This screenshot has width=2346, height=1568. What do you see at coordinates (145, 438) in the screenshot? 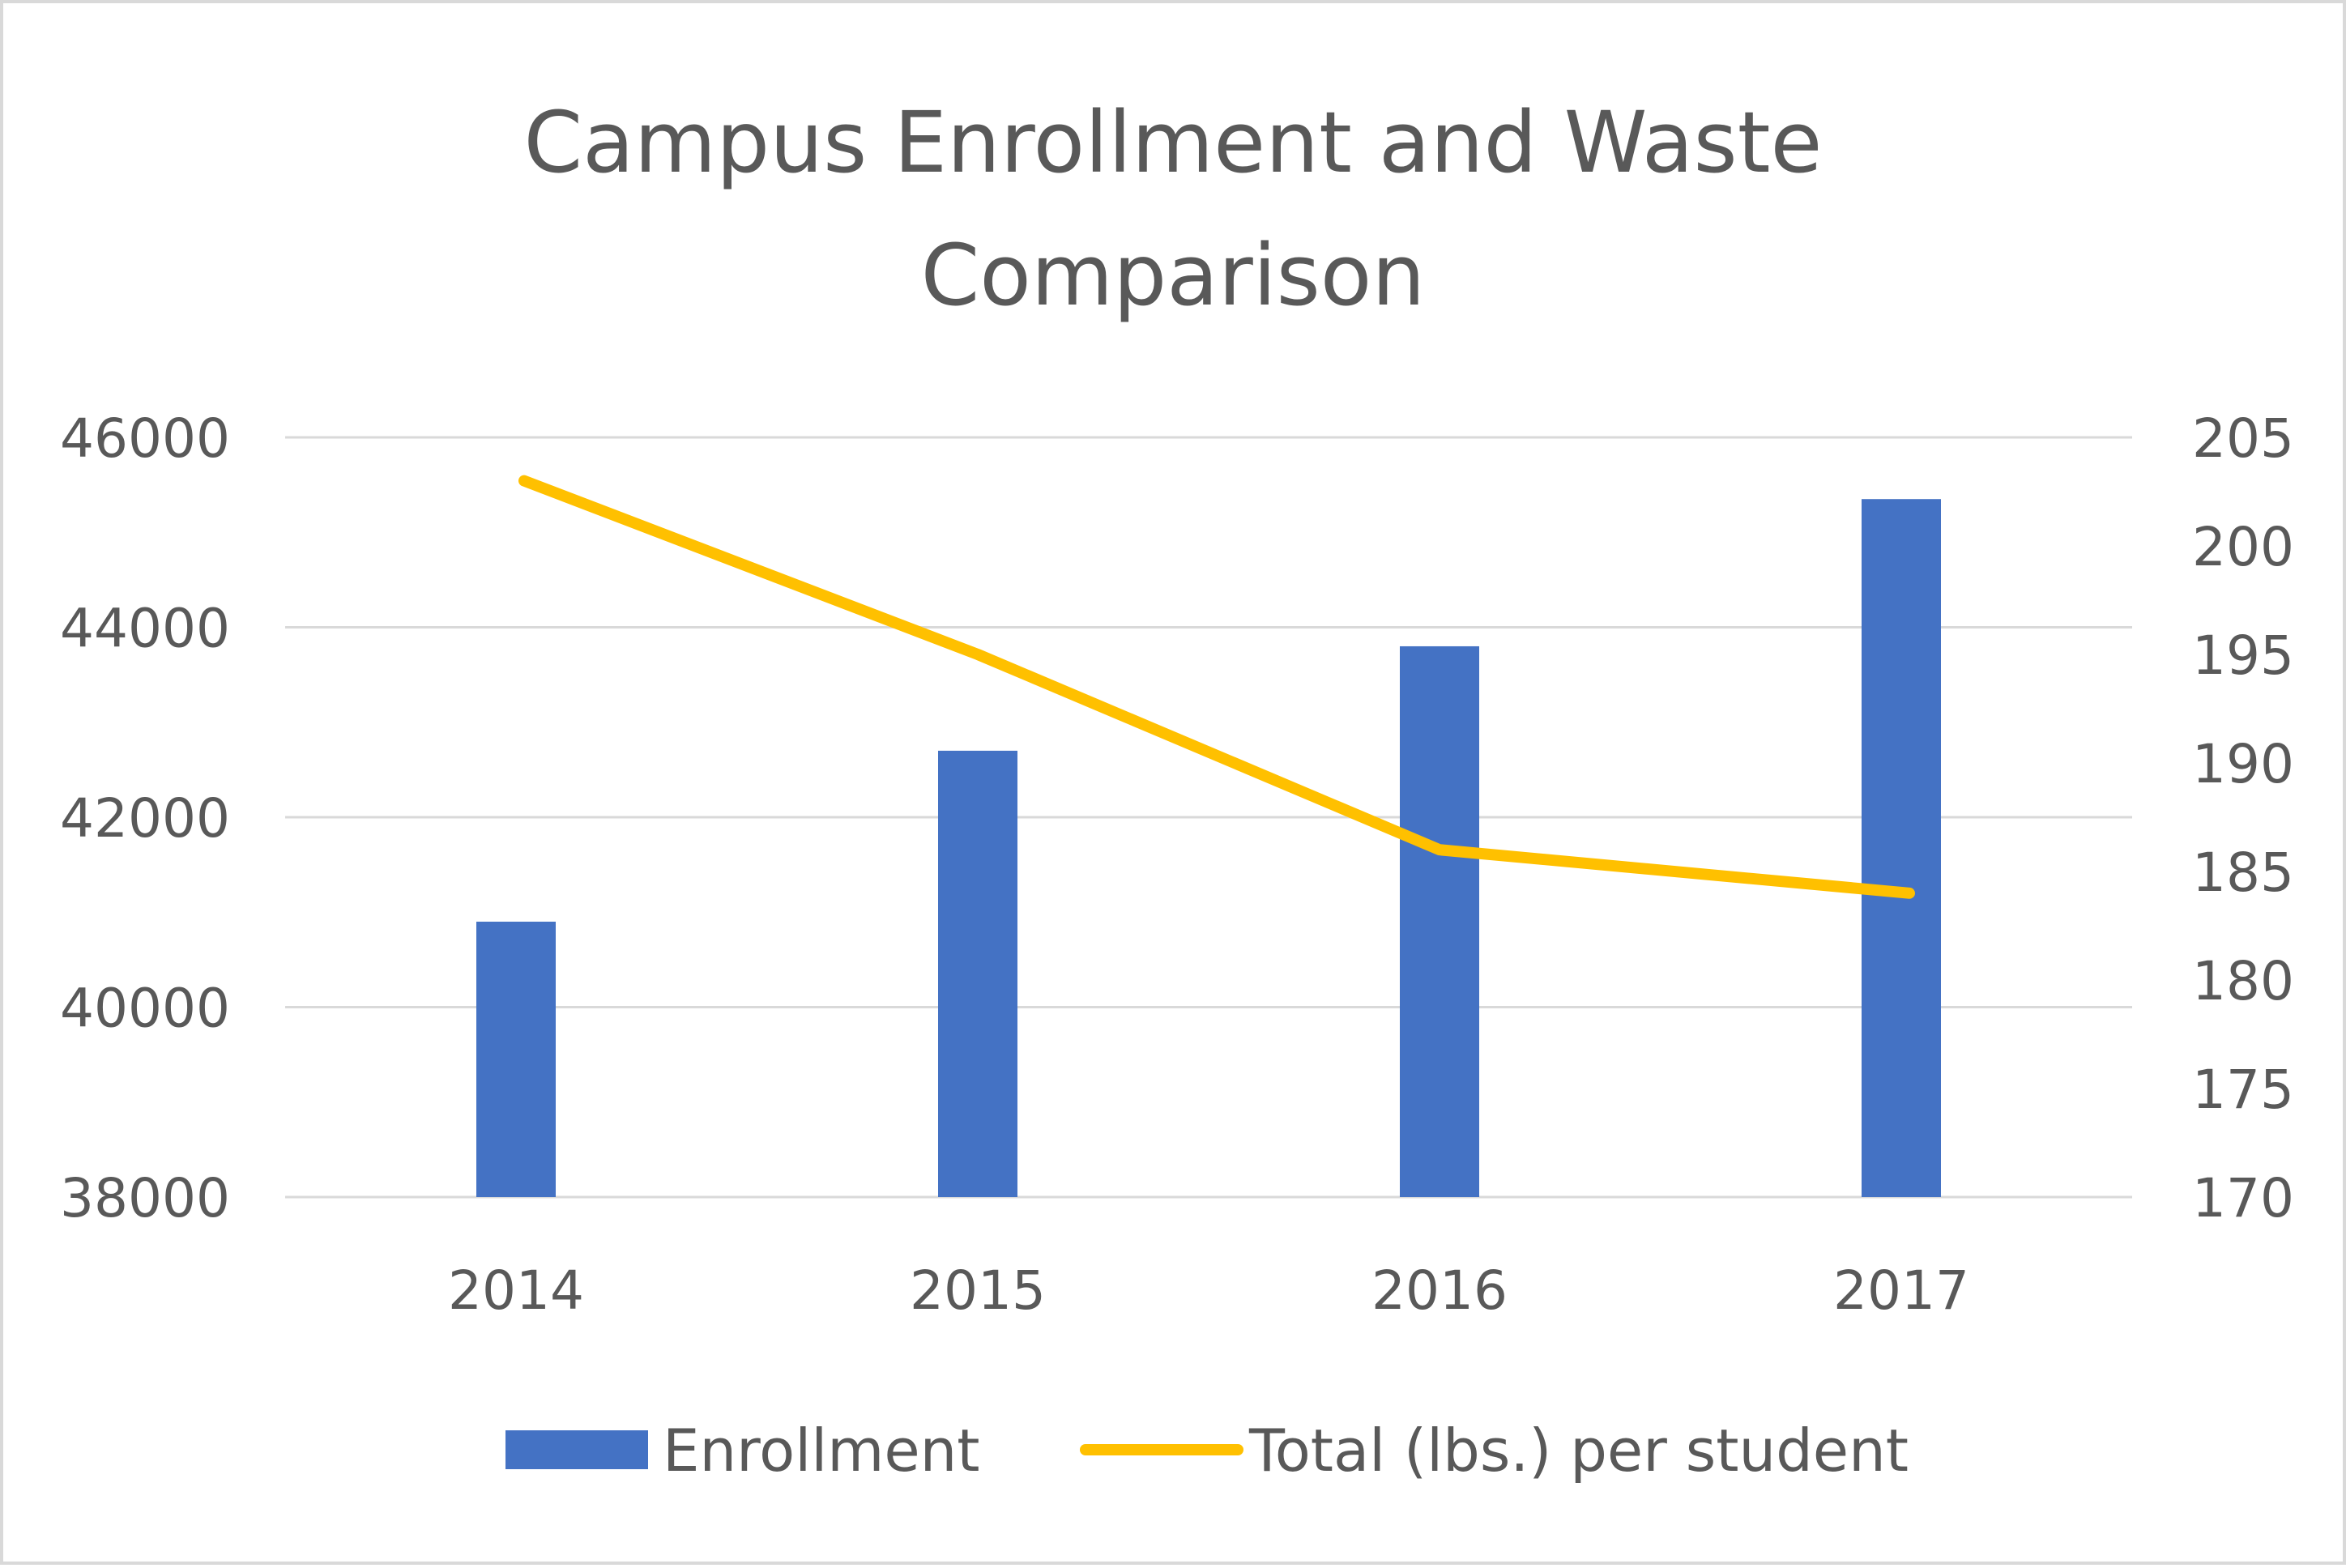
I see `left-tick-label: 46000` at bounding box center [145, 438].